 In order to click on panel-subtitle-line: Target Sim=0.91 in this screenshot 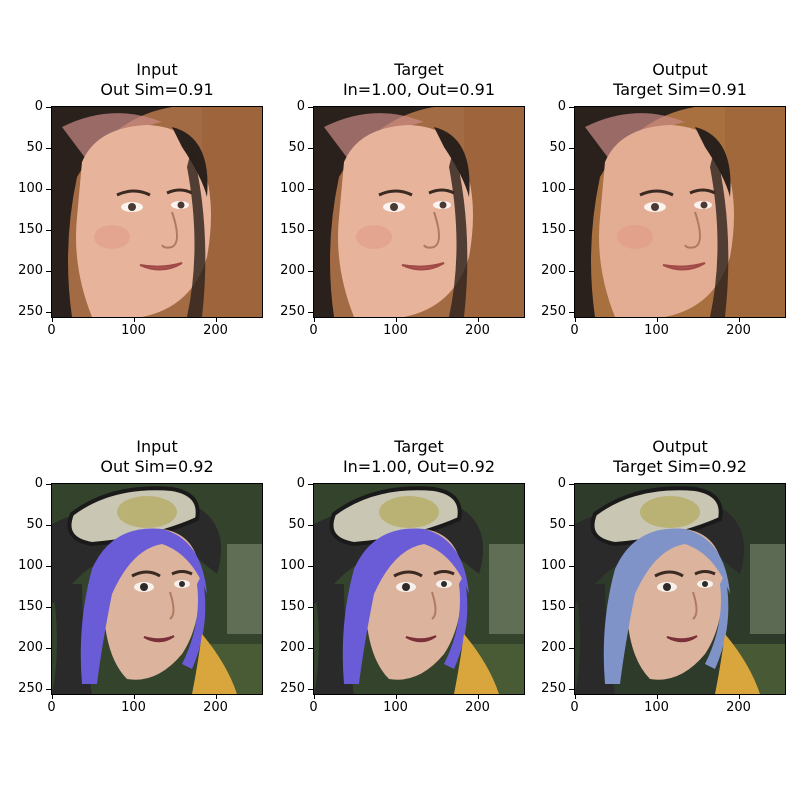, I will do `click(680, 89)`.